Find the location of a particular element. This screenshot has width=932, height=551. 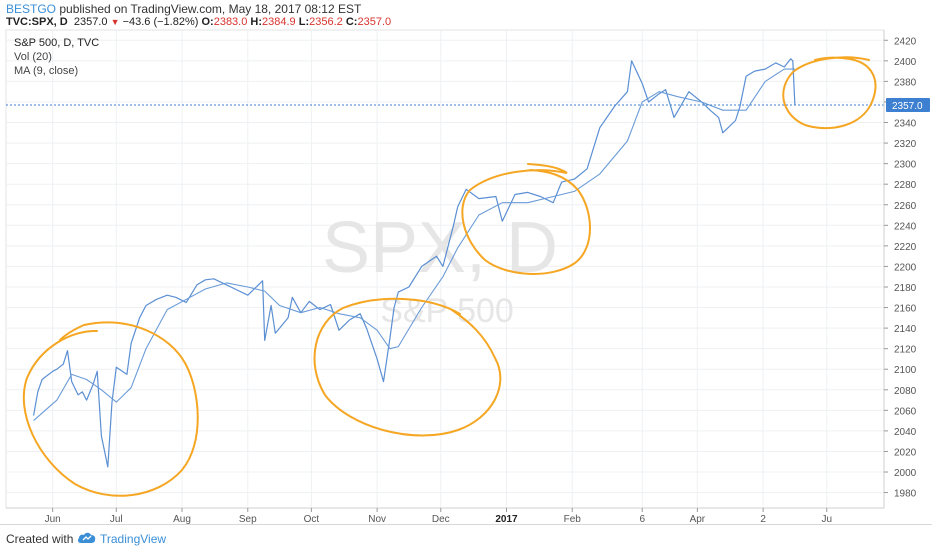

y-tick-label: 2000 is located at coordinates (905, 473).